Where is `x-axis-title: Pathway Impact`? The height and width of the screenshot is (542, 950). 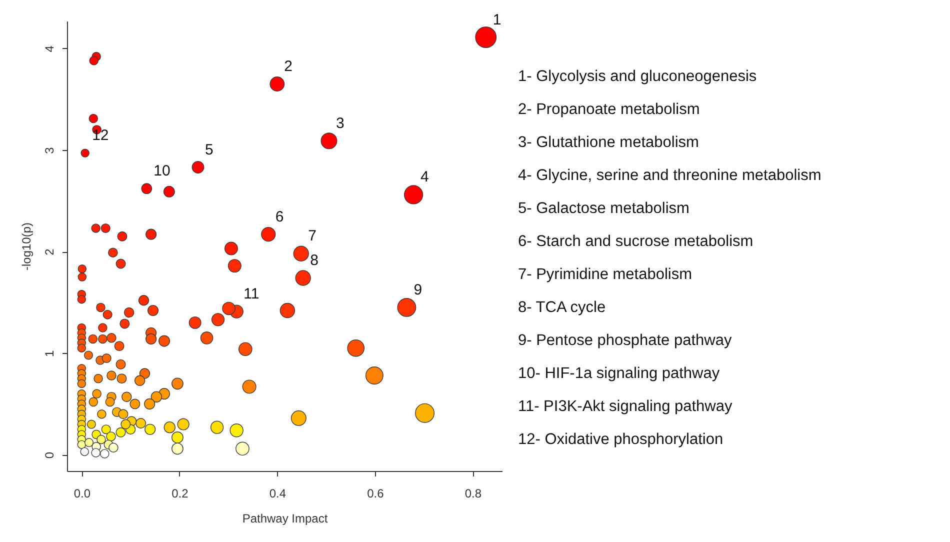
x-axis-title: Pathway Impact is located at coordinates (285, 519).